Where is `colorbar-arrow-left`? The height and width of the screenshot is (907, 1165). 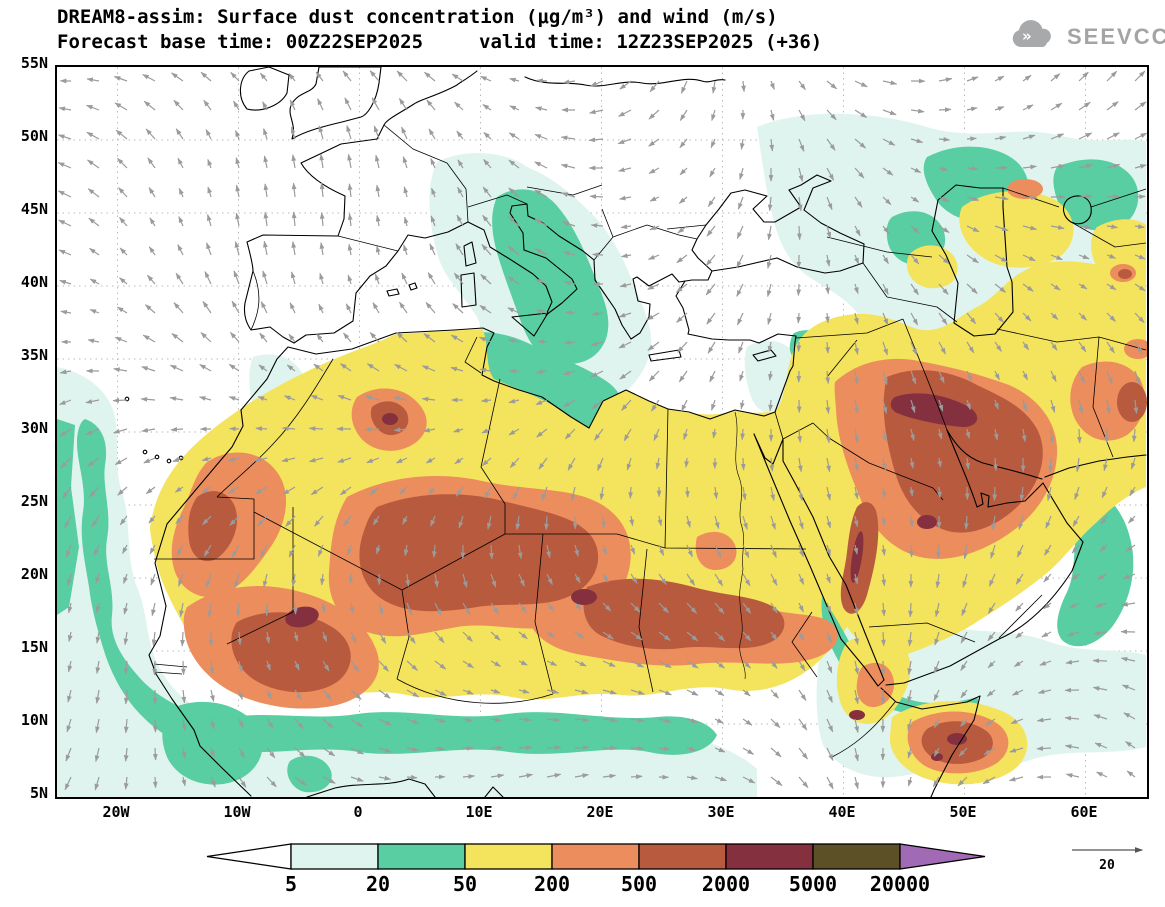 colorbar-arrow-left is located at coordinates (249, 856).